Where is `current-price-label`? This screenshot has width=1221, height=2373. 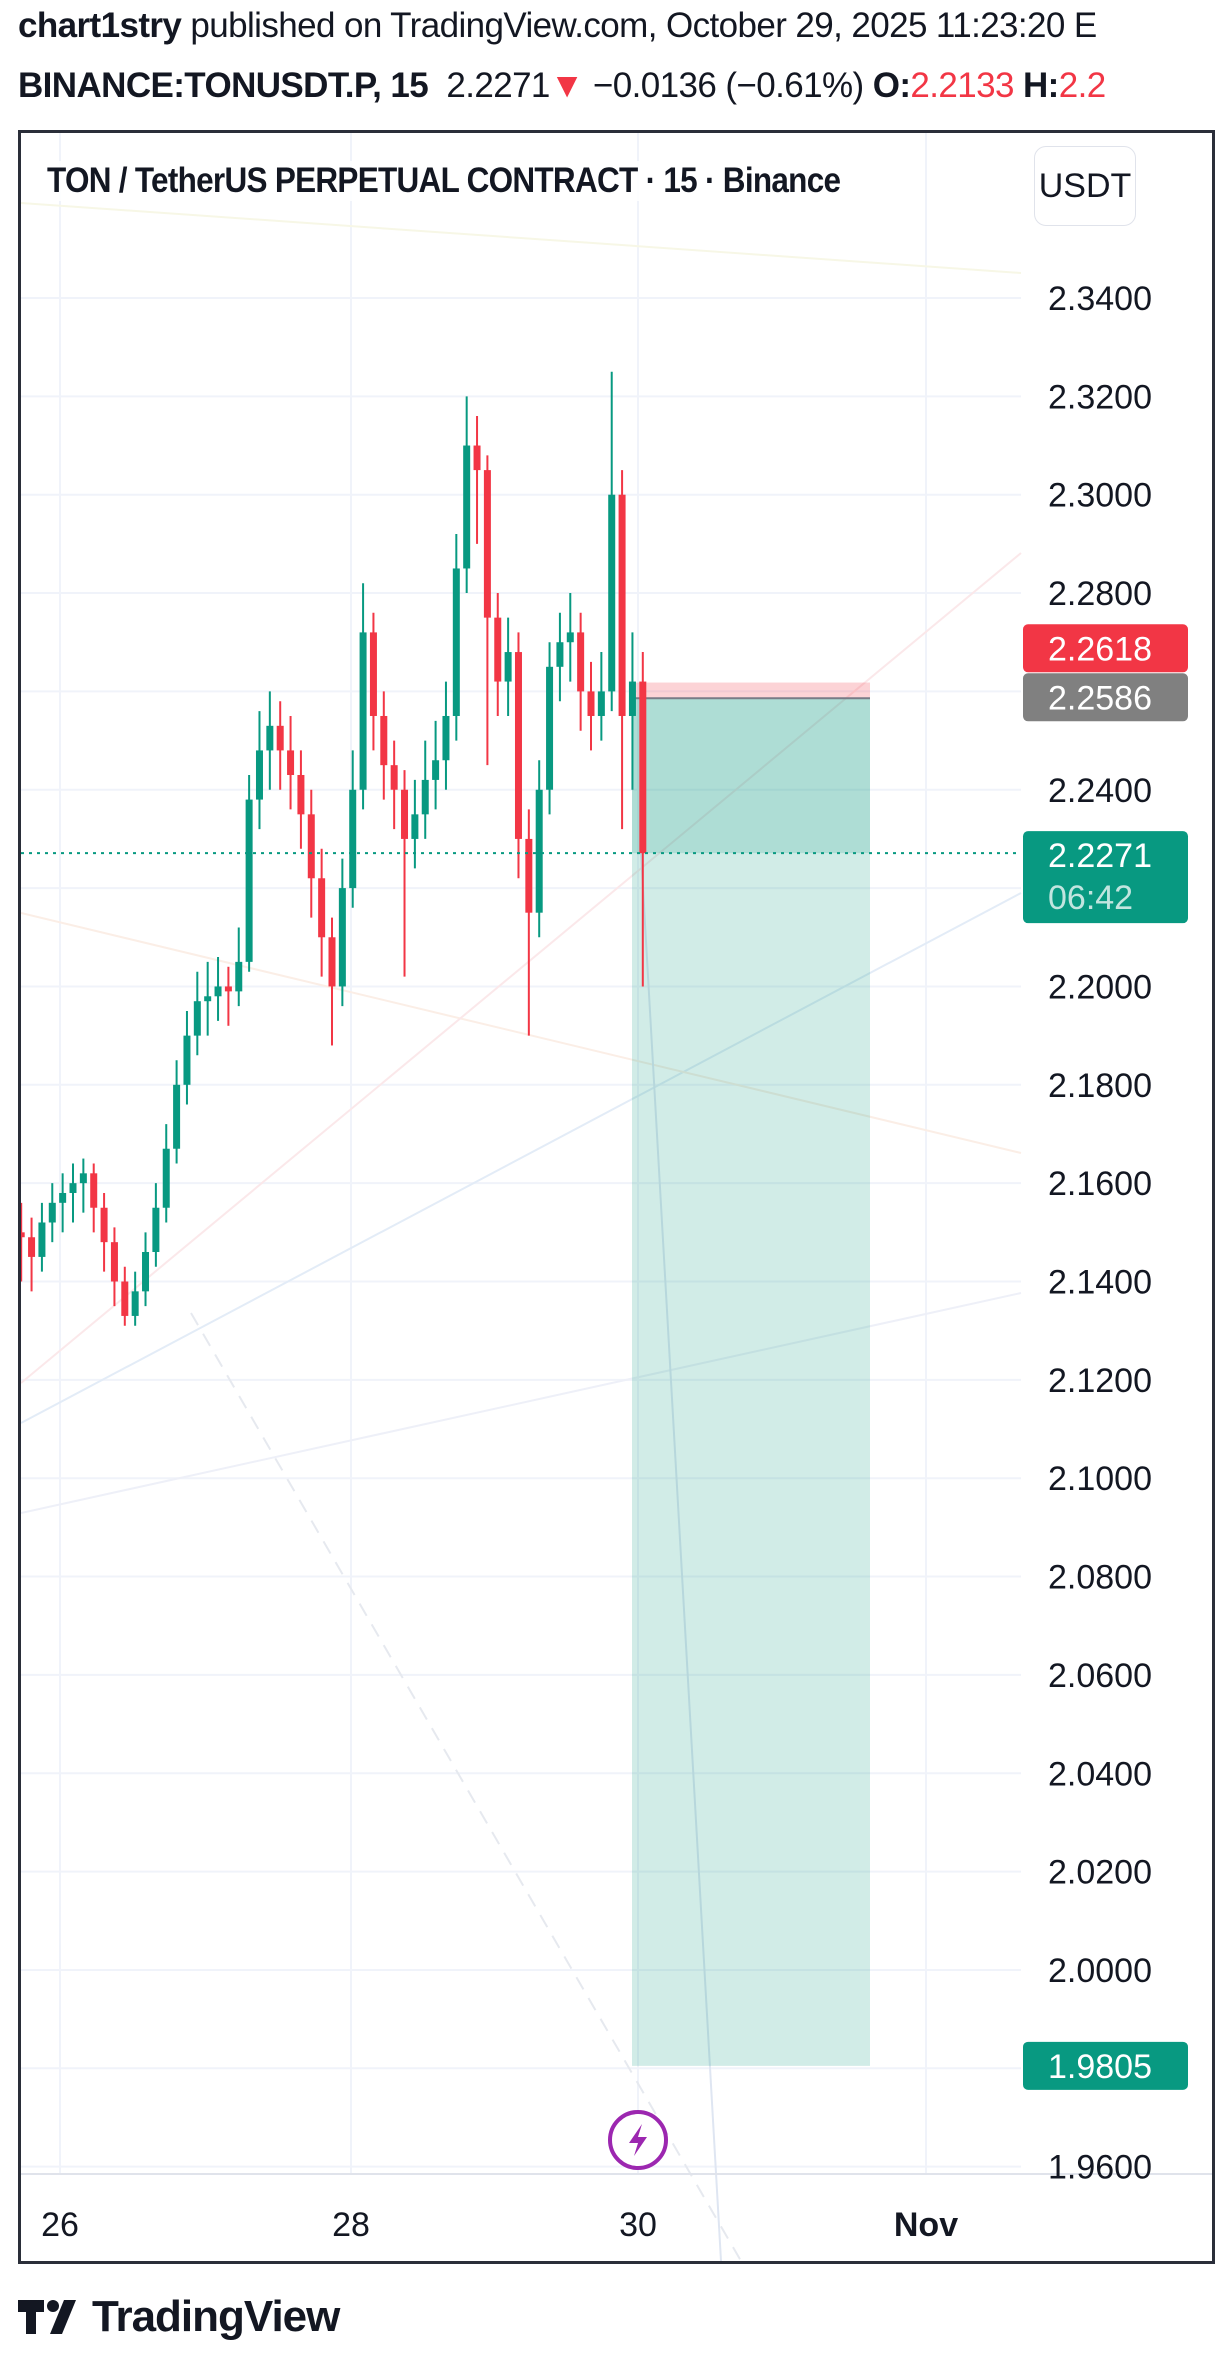 current-price-label is located at coordinates (1105, 877).